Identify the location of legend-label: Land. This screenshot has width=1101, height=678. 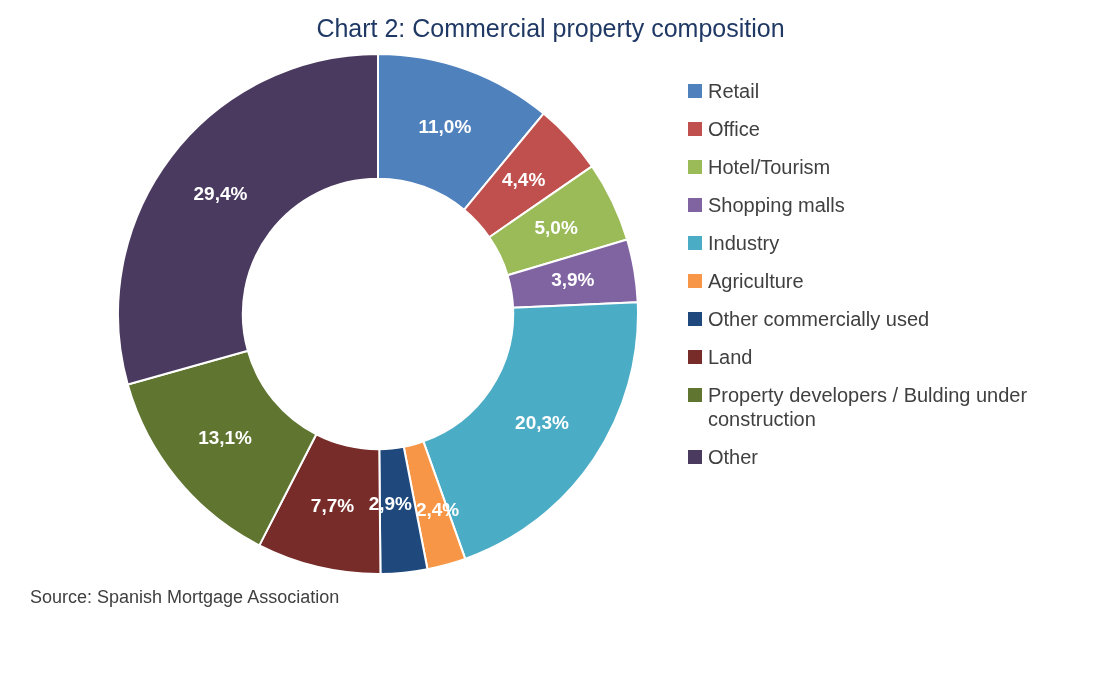
(730, 357).